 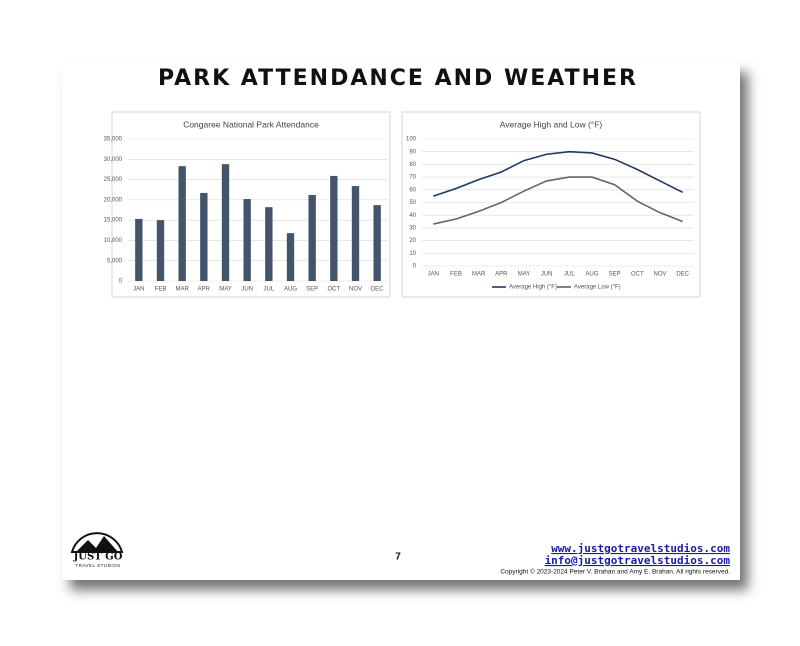 I want to click on logo: JUST GO TRAVEL STUDIOS, so click(x=97, y=550).